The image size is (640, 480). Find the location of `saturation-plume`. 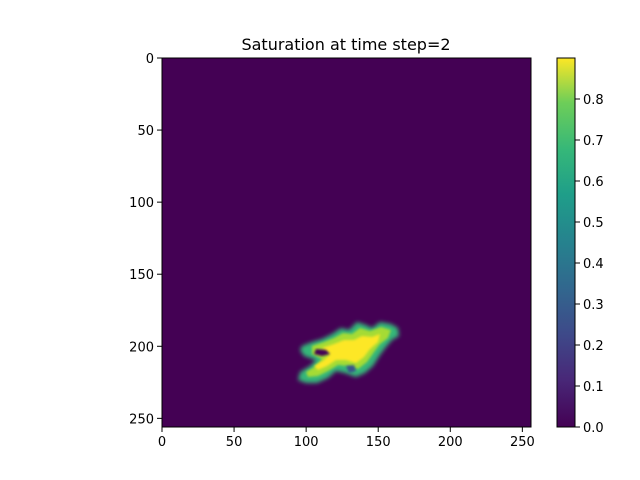

saturation-plume is located at coordinates (348, 352).